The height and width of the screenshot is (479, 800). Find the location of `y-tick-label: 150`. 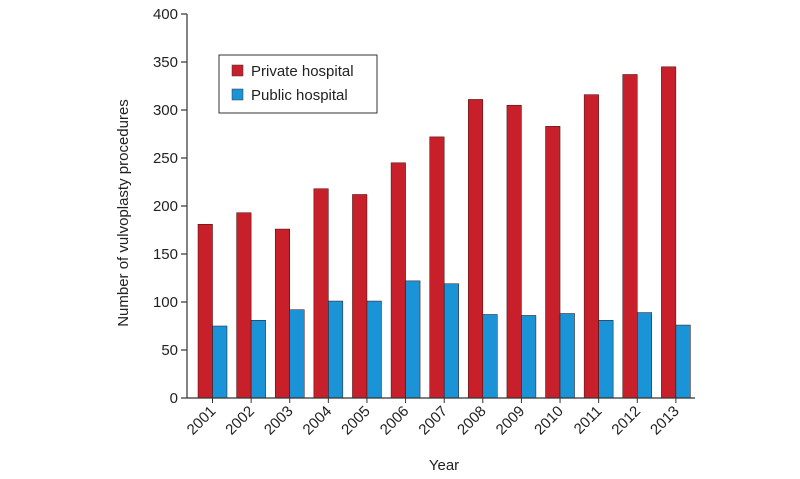

y-tick-label: 150 is located at coordinates (165, 254).